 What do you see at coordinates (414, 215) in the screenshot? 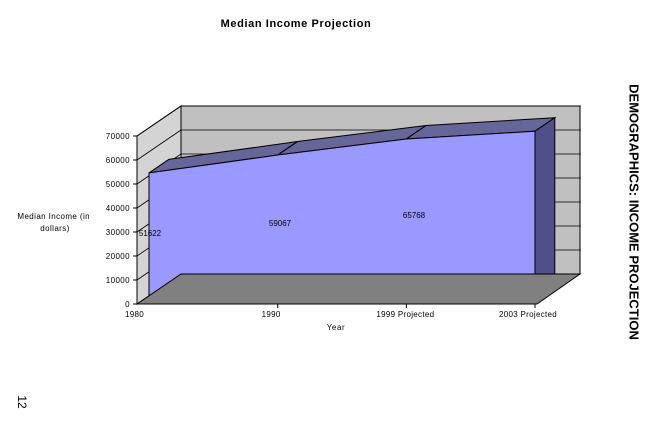
I see `data-label: 65768` at bounding box center [414, 215].